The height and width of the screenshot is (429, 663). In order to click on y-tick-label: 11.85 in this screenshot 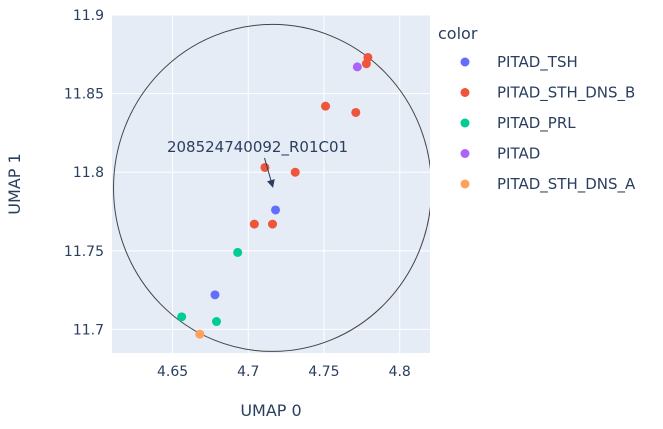, I will do `click(84, 95)`.